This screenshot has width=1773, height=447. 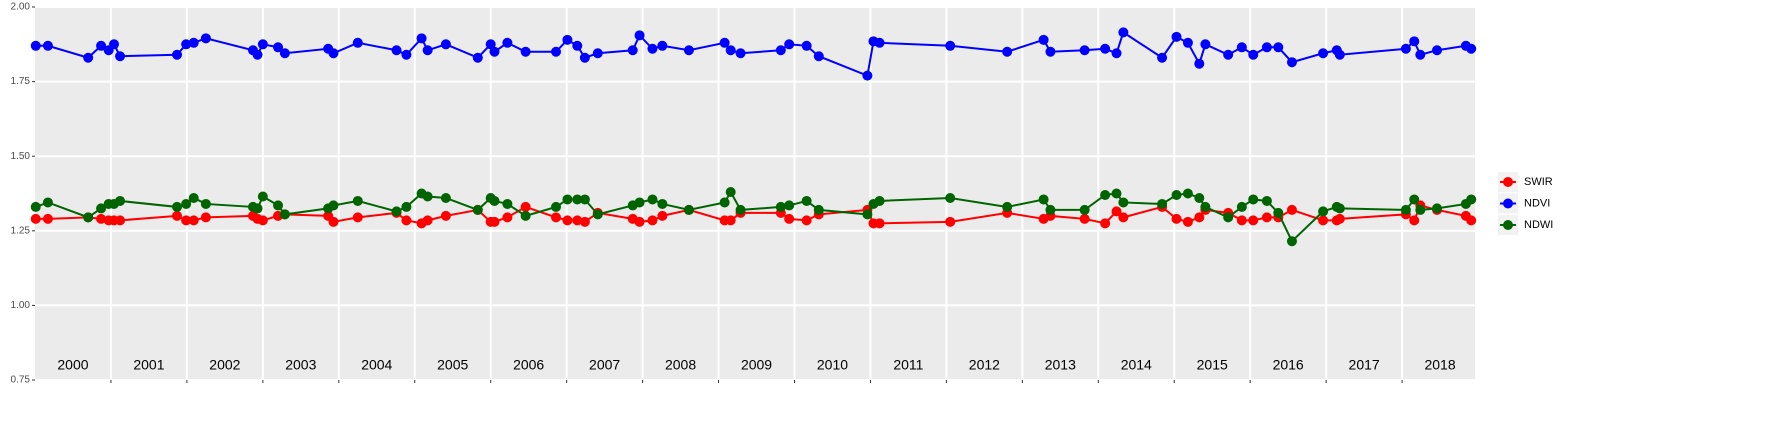 I want to click on legend-label: NDVI, so click(x=1537, y=203).